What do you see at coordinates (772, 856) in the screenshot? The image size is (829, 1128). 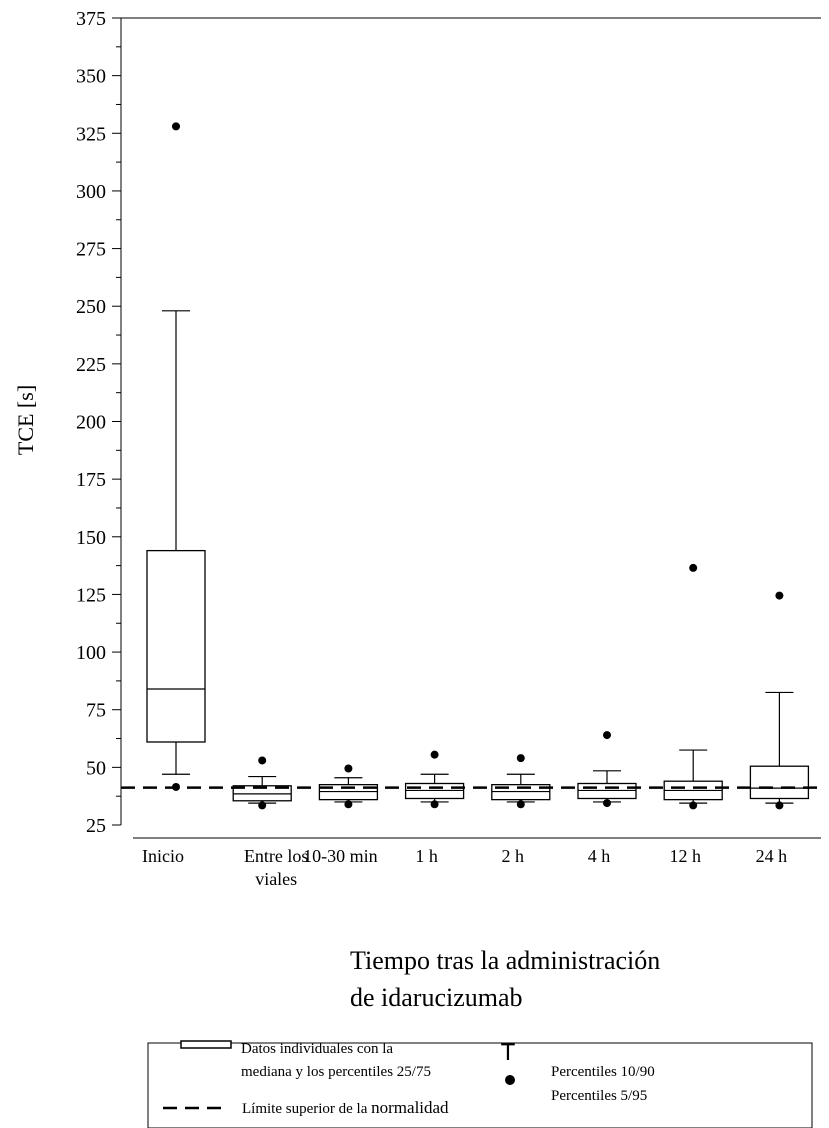 I see `x-tick-label: 24 h` at bounding box center [772, 856].